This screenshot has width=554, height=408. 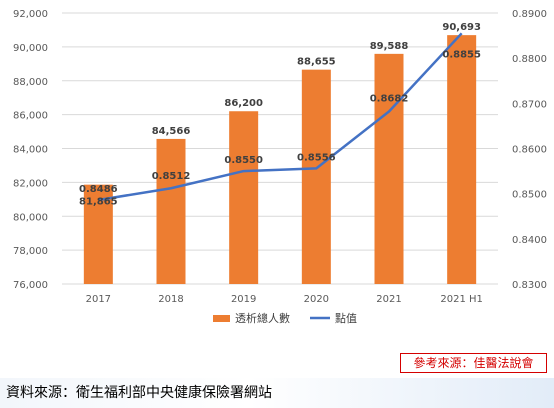 I want to click on x-tick-label: 2017, so click(x=98, y=299).